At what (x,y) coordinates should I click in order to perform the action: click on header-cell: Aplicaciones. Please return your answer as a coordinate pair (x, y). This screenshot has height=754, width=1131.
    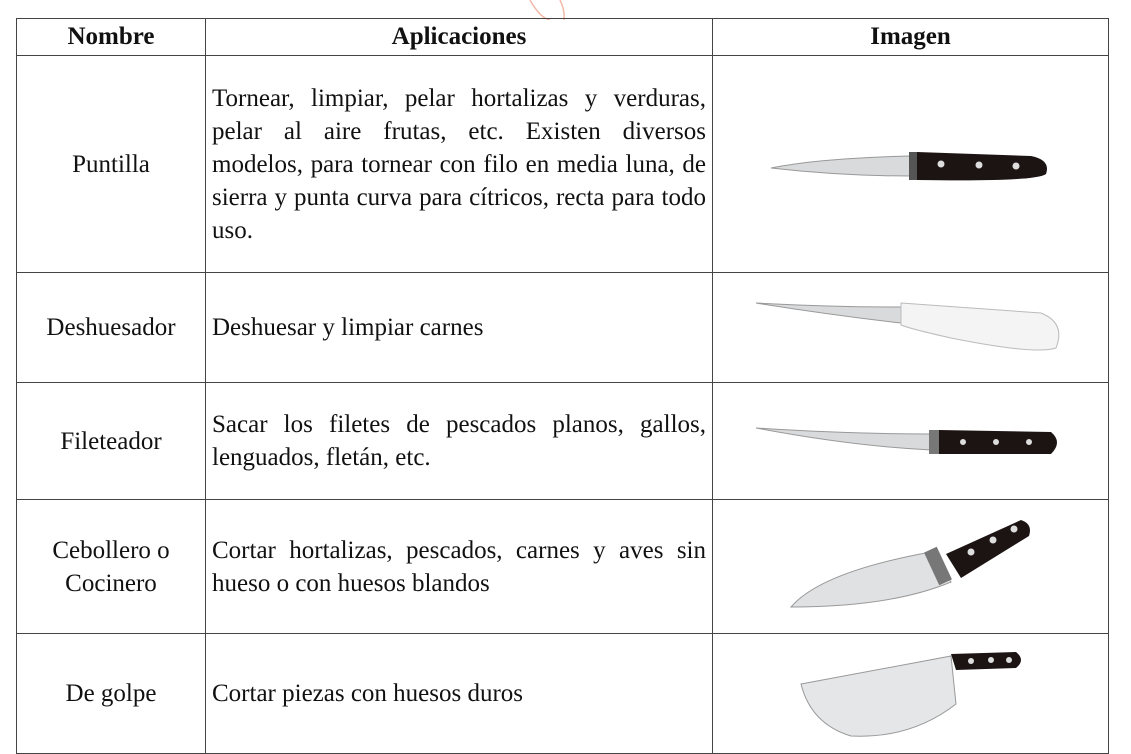
    Looking at the image, I should click on (459, 37).